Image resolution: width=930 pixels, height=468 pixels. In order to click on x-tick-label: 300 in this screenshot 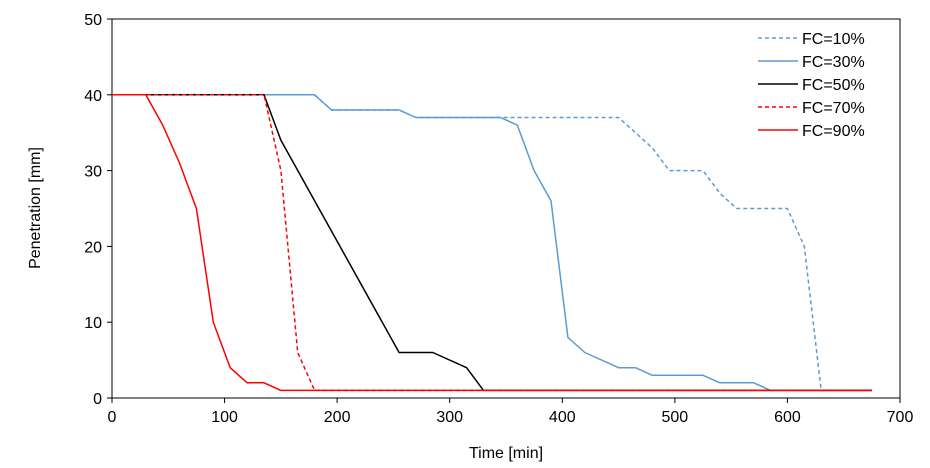, I will do `click(449, 417)`.